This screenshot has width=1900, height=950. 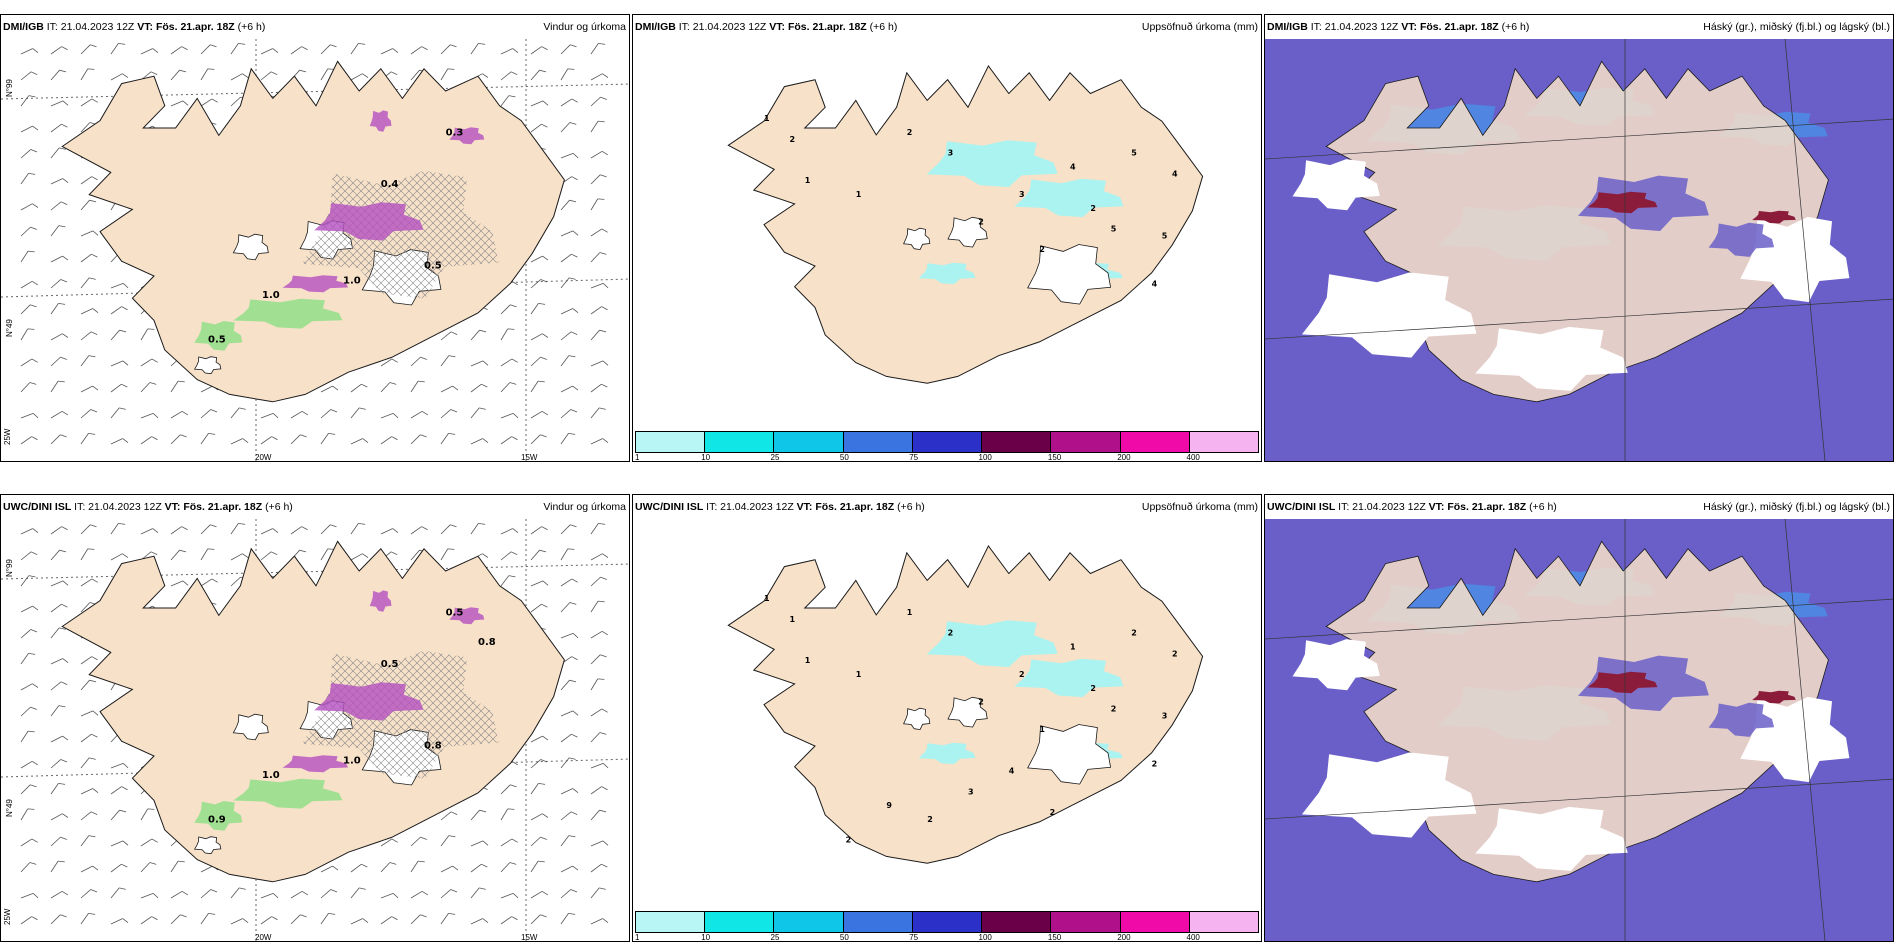 I want to click on low-cloud-area, so click(x=1622, y=682).